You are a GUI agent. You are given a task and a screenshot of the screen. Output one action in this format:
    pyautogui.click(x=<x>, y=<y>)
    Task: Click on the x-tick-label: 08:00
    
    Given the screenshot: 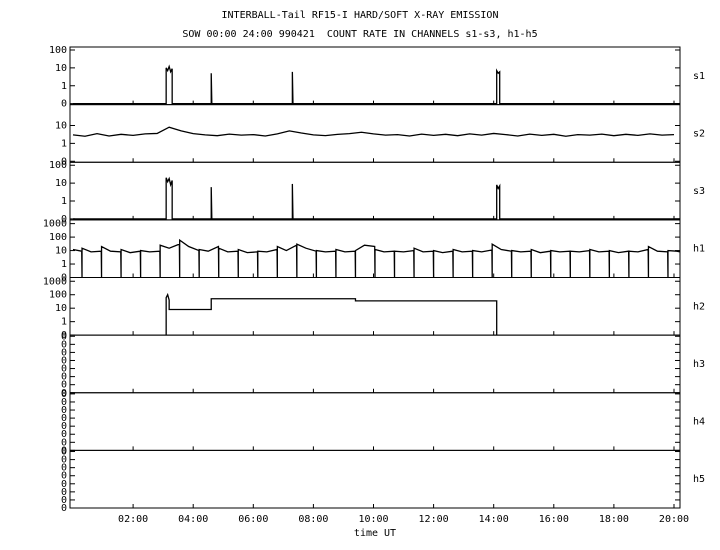 What is the action you would take?
    pyautogui.click(x=313, y=519)
    